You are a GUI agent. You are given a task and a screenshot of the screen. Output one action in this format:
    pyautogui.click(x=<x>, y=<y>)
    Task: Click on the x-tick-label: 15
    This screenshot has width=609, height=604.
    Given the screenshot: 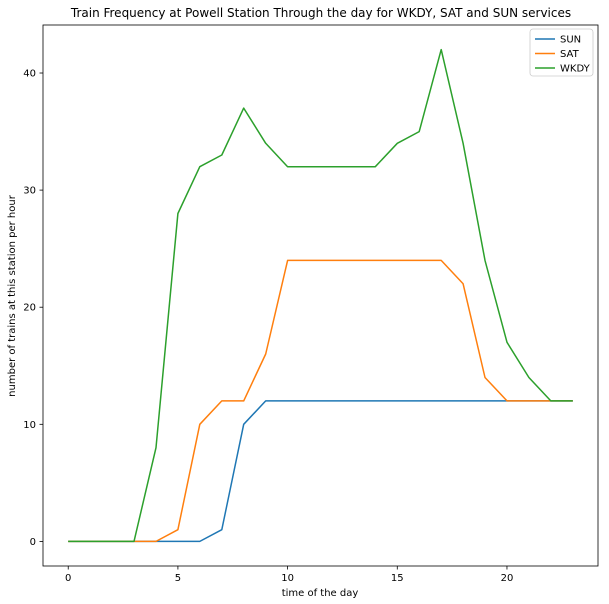 What is the action you would take?
    pyautogui.click(x=397, y=578)
    